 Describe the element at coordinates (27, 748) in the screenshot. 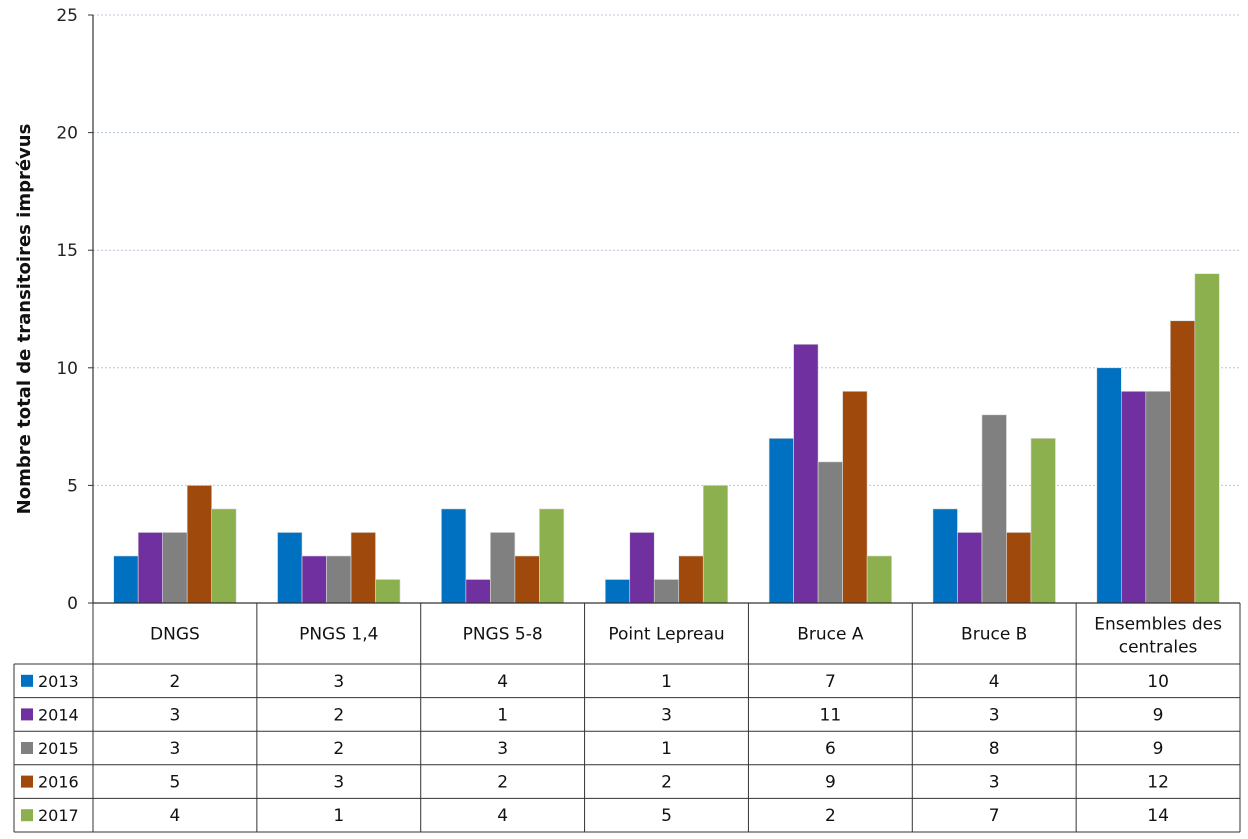

I see `legend-swatch-2015` at that location.